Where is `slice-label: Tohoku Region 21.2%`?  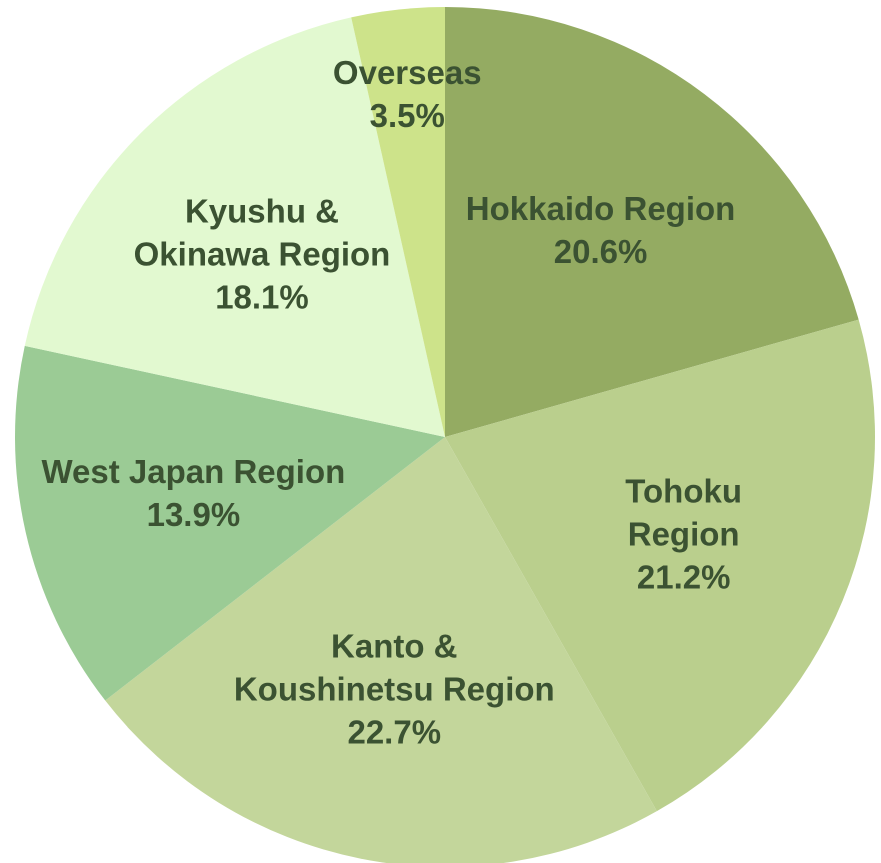
slice-label: Tohoku Region 21.2% is located at coordinates (683, 535).